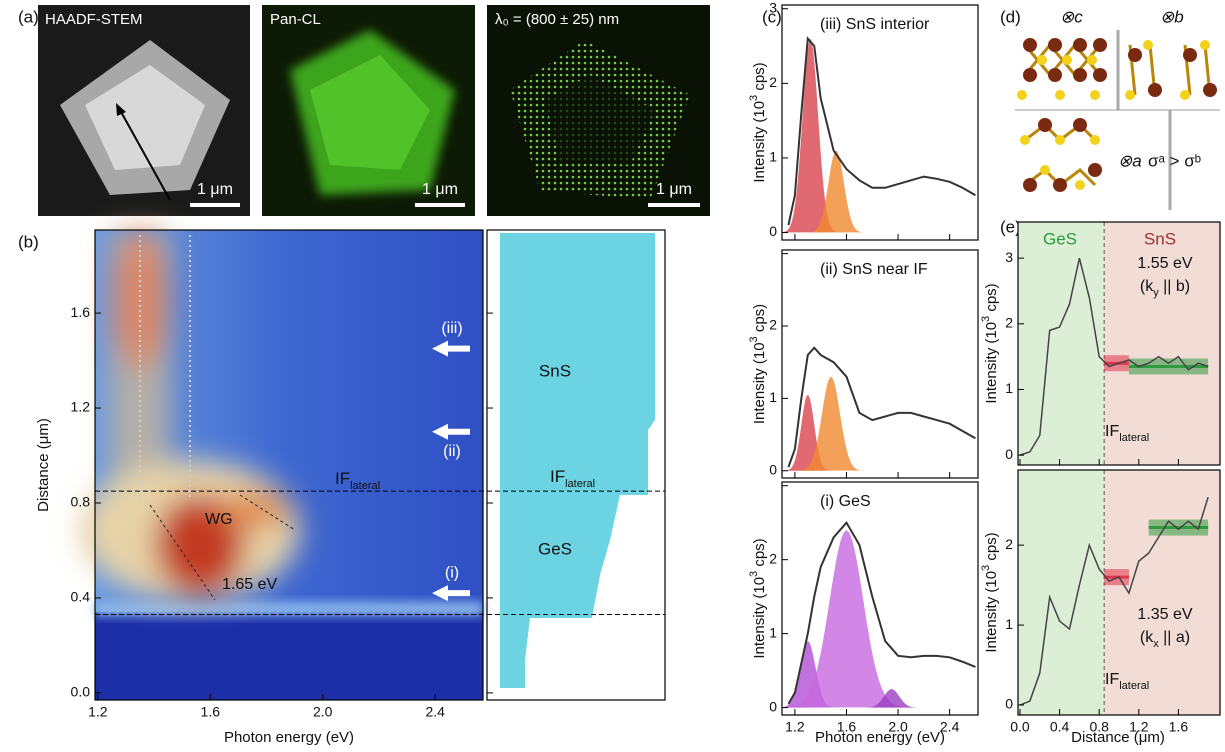  I want to click on position-label: (ii), so click(452, 451).